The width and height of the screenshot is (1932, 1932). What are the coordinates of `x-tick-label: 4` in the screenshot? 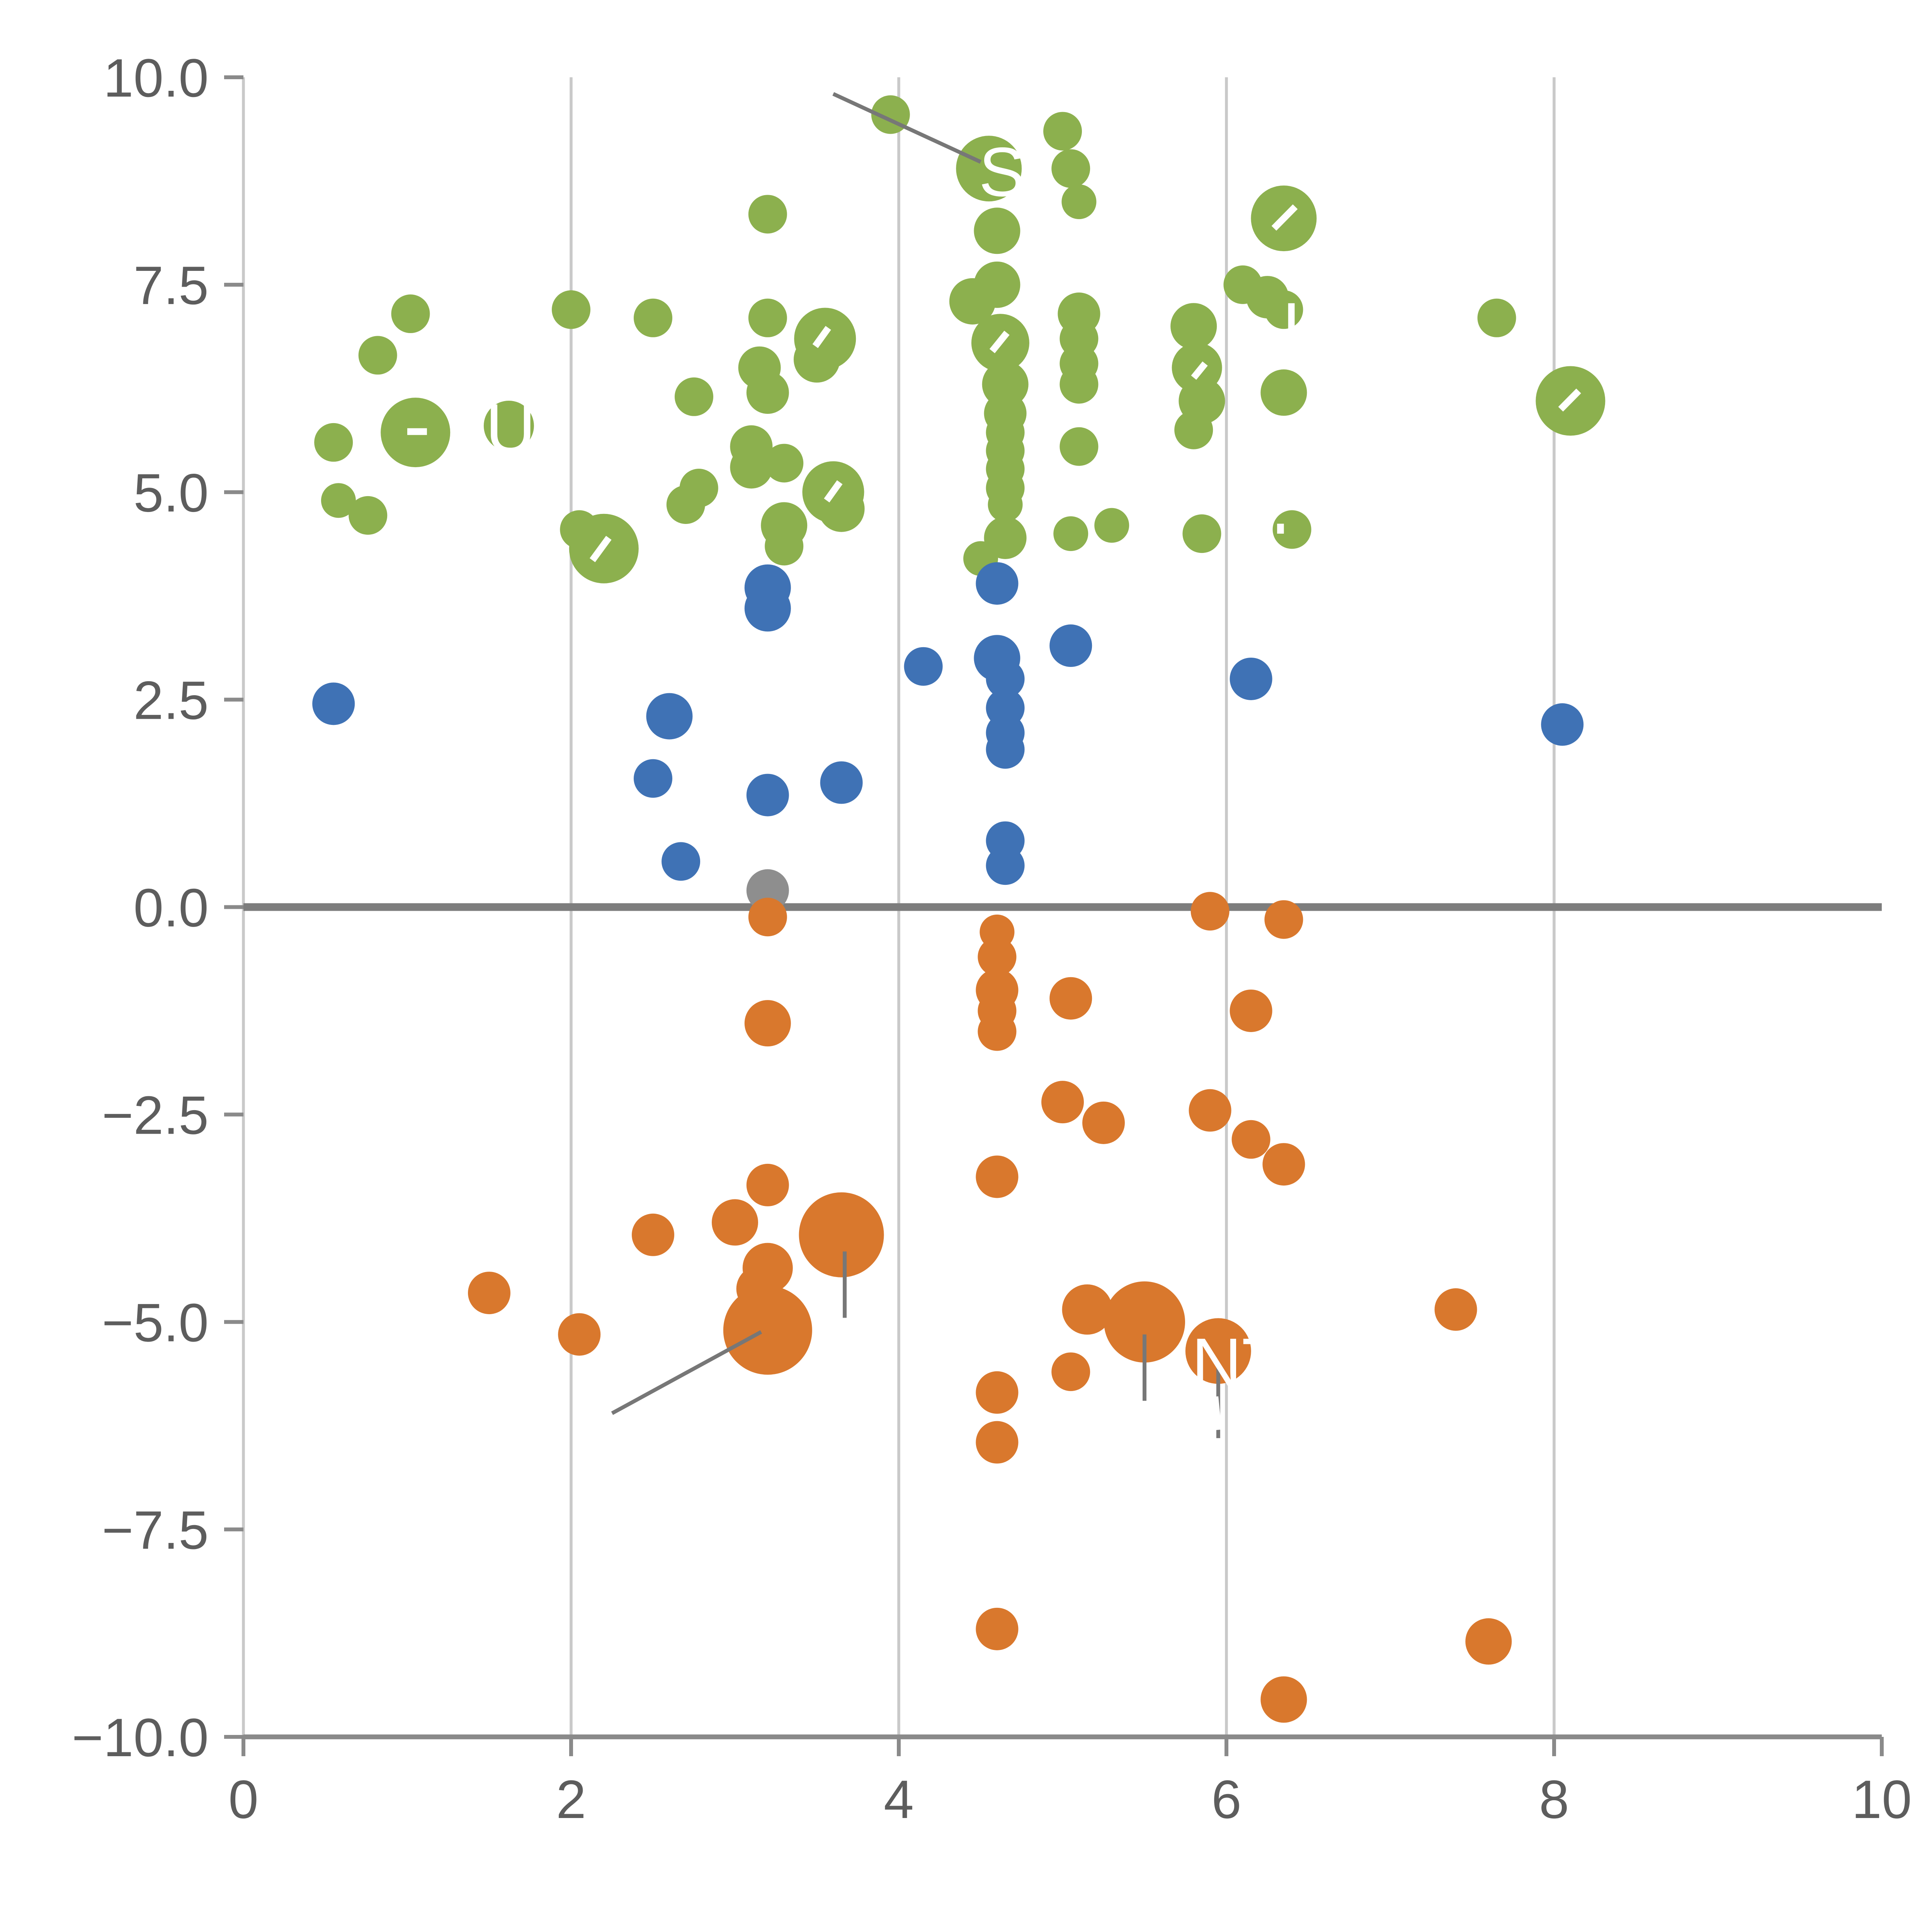 It's located at (899, 1799).